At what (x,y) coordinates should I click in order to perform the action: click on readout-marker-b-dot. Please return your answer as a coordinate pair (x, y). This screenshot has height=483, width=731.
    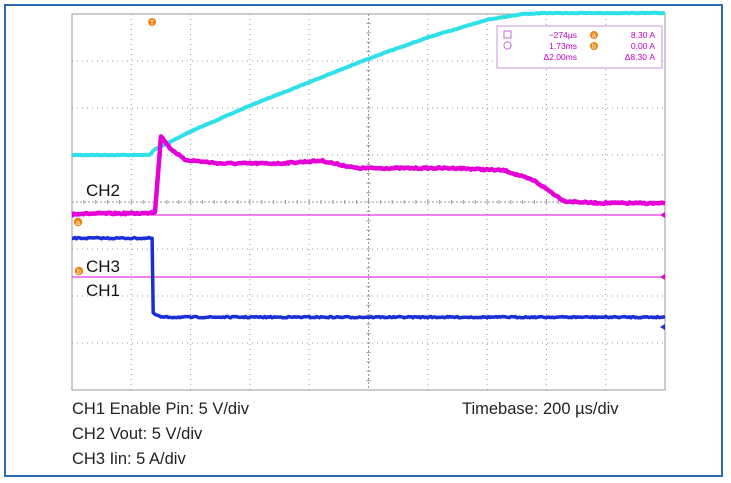
    Looking at the image, I should click on (594, 46).